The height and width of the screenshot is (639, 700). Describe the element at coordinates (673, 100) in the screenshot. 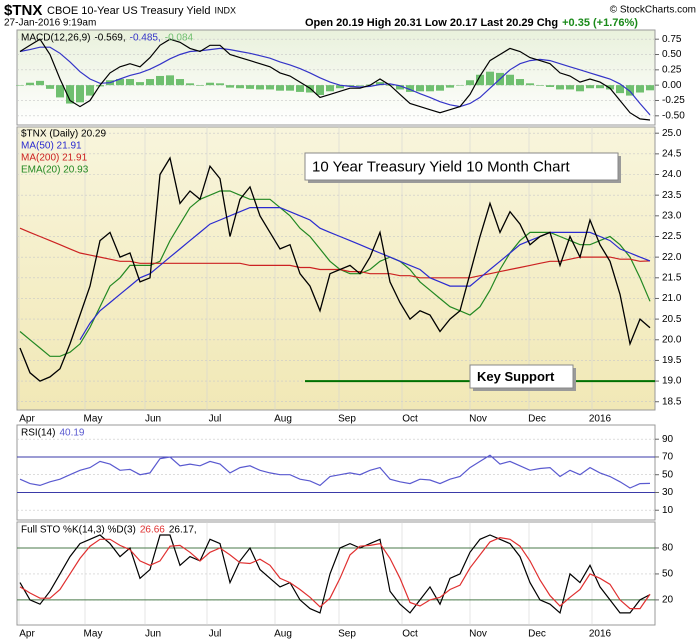

I see `y-tick-label: -0.25` at that location.